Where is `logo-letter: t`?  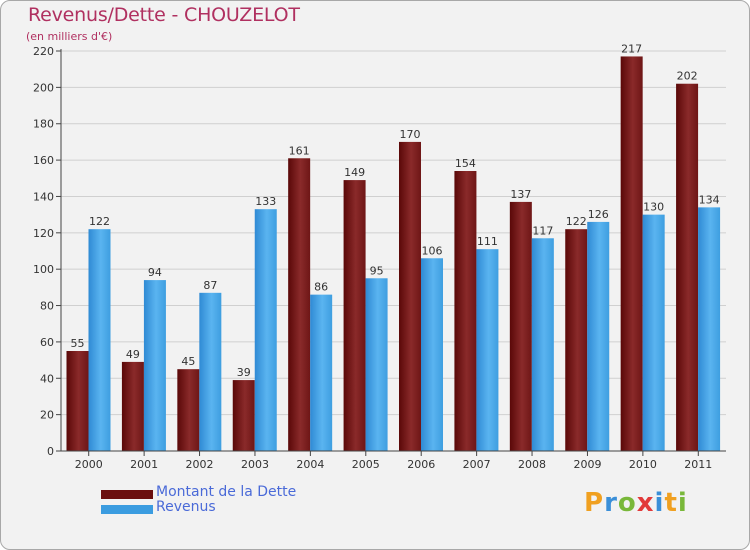
logo-letter: t is located at coordinates (671, 503).